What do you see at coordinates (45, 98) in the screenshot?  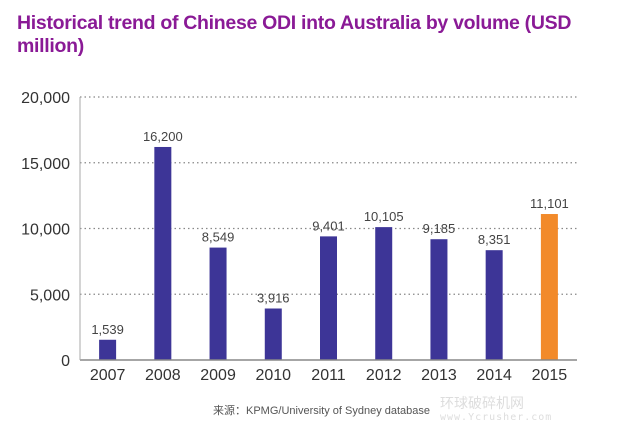 I see `y-tick-label: 20,000` at bounding box center [45, 98].